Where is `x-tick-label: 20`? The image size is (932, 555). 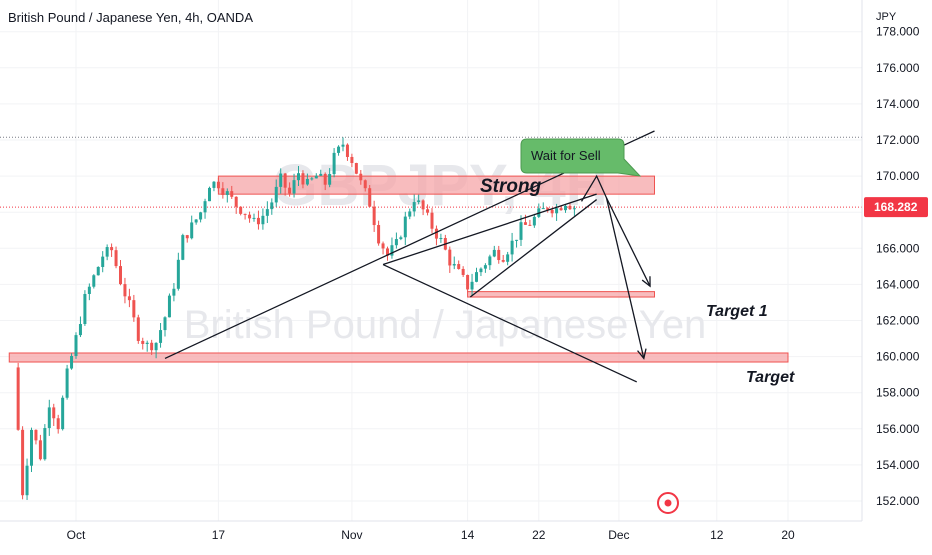
x-tick-label: 20 is located at coordinates (788, 535).